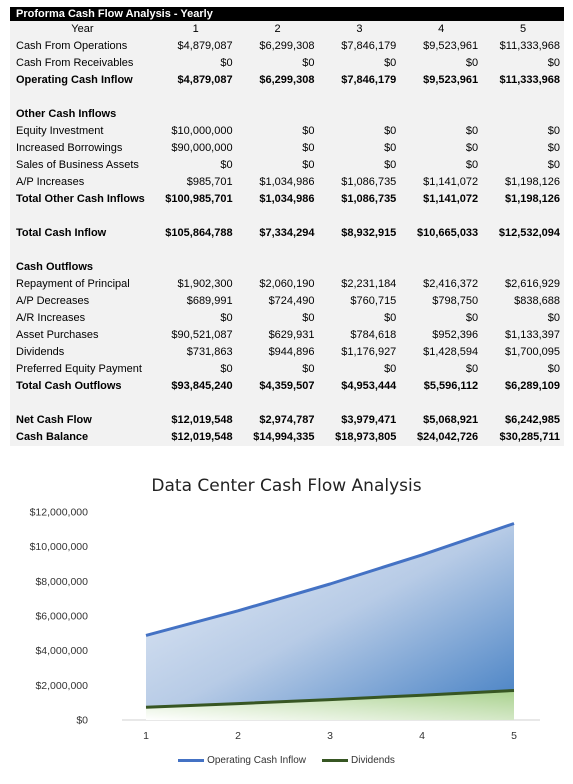  I want to click on y-tick-label: $4,000,000, so click(61, 651).